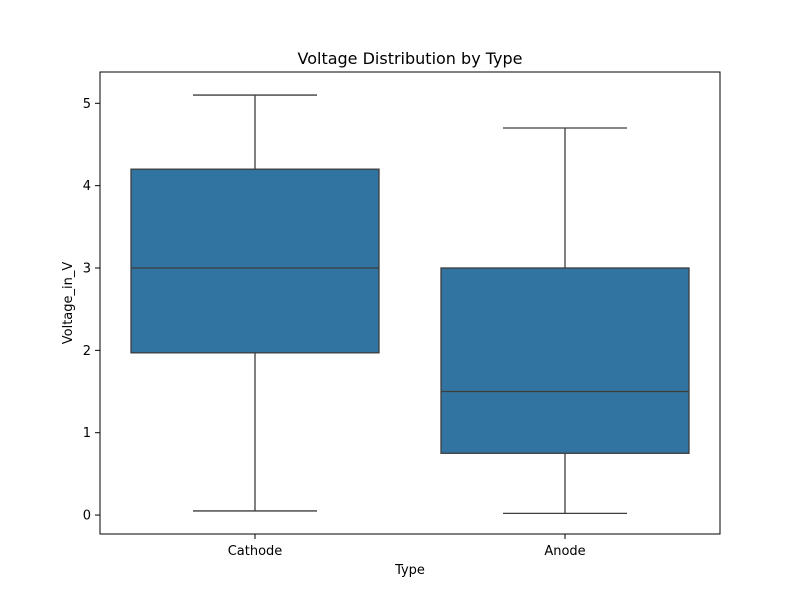 The image size is (800, 600). I want to click on y-tick-label: 2, so click(87, 351).